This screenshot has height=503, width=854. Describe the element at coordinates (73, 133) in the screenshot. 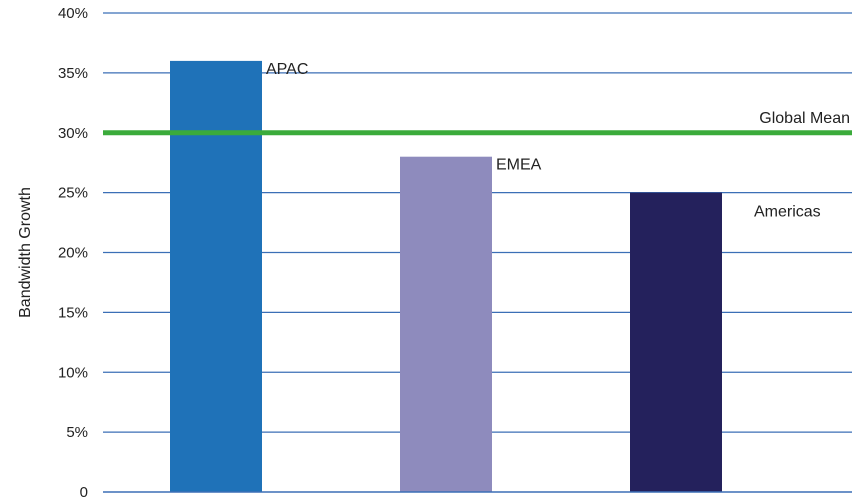

I see `y-tick-label: 30%` at that location.